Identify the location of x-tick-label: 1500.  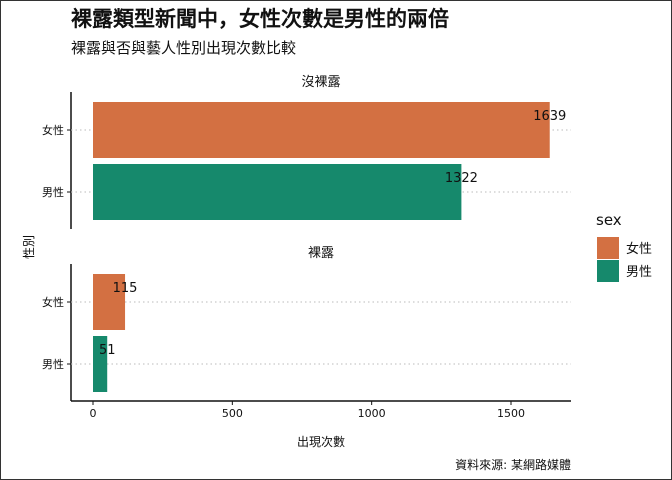
(511, 413).